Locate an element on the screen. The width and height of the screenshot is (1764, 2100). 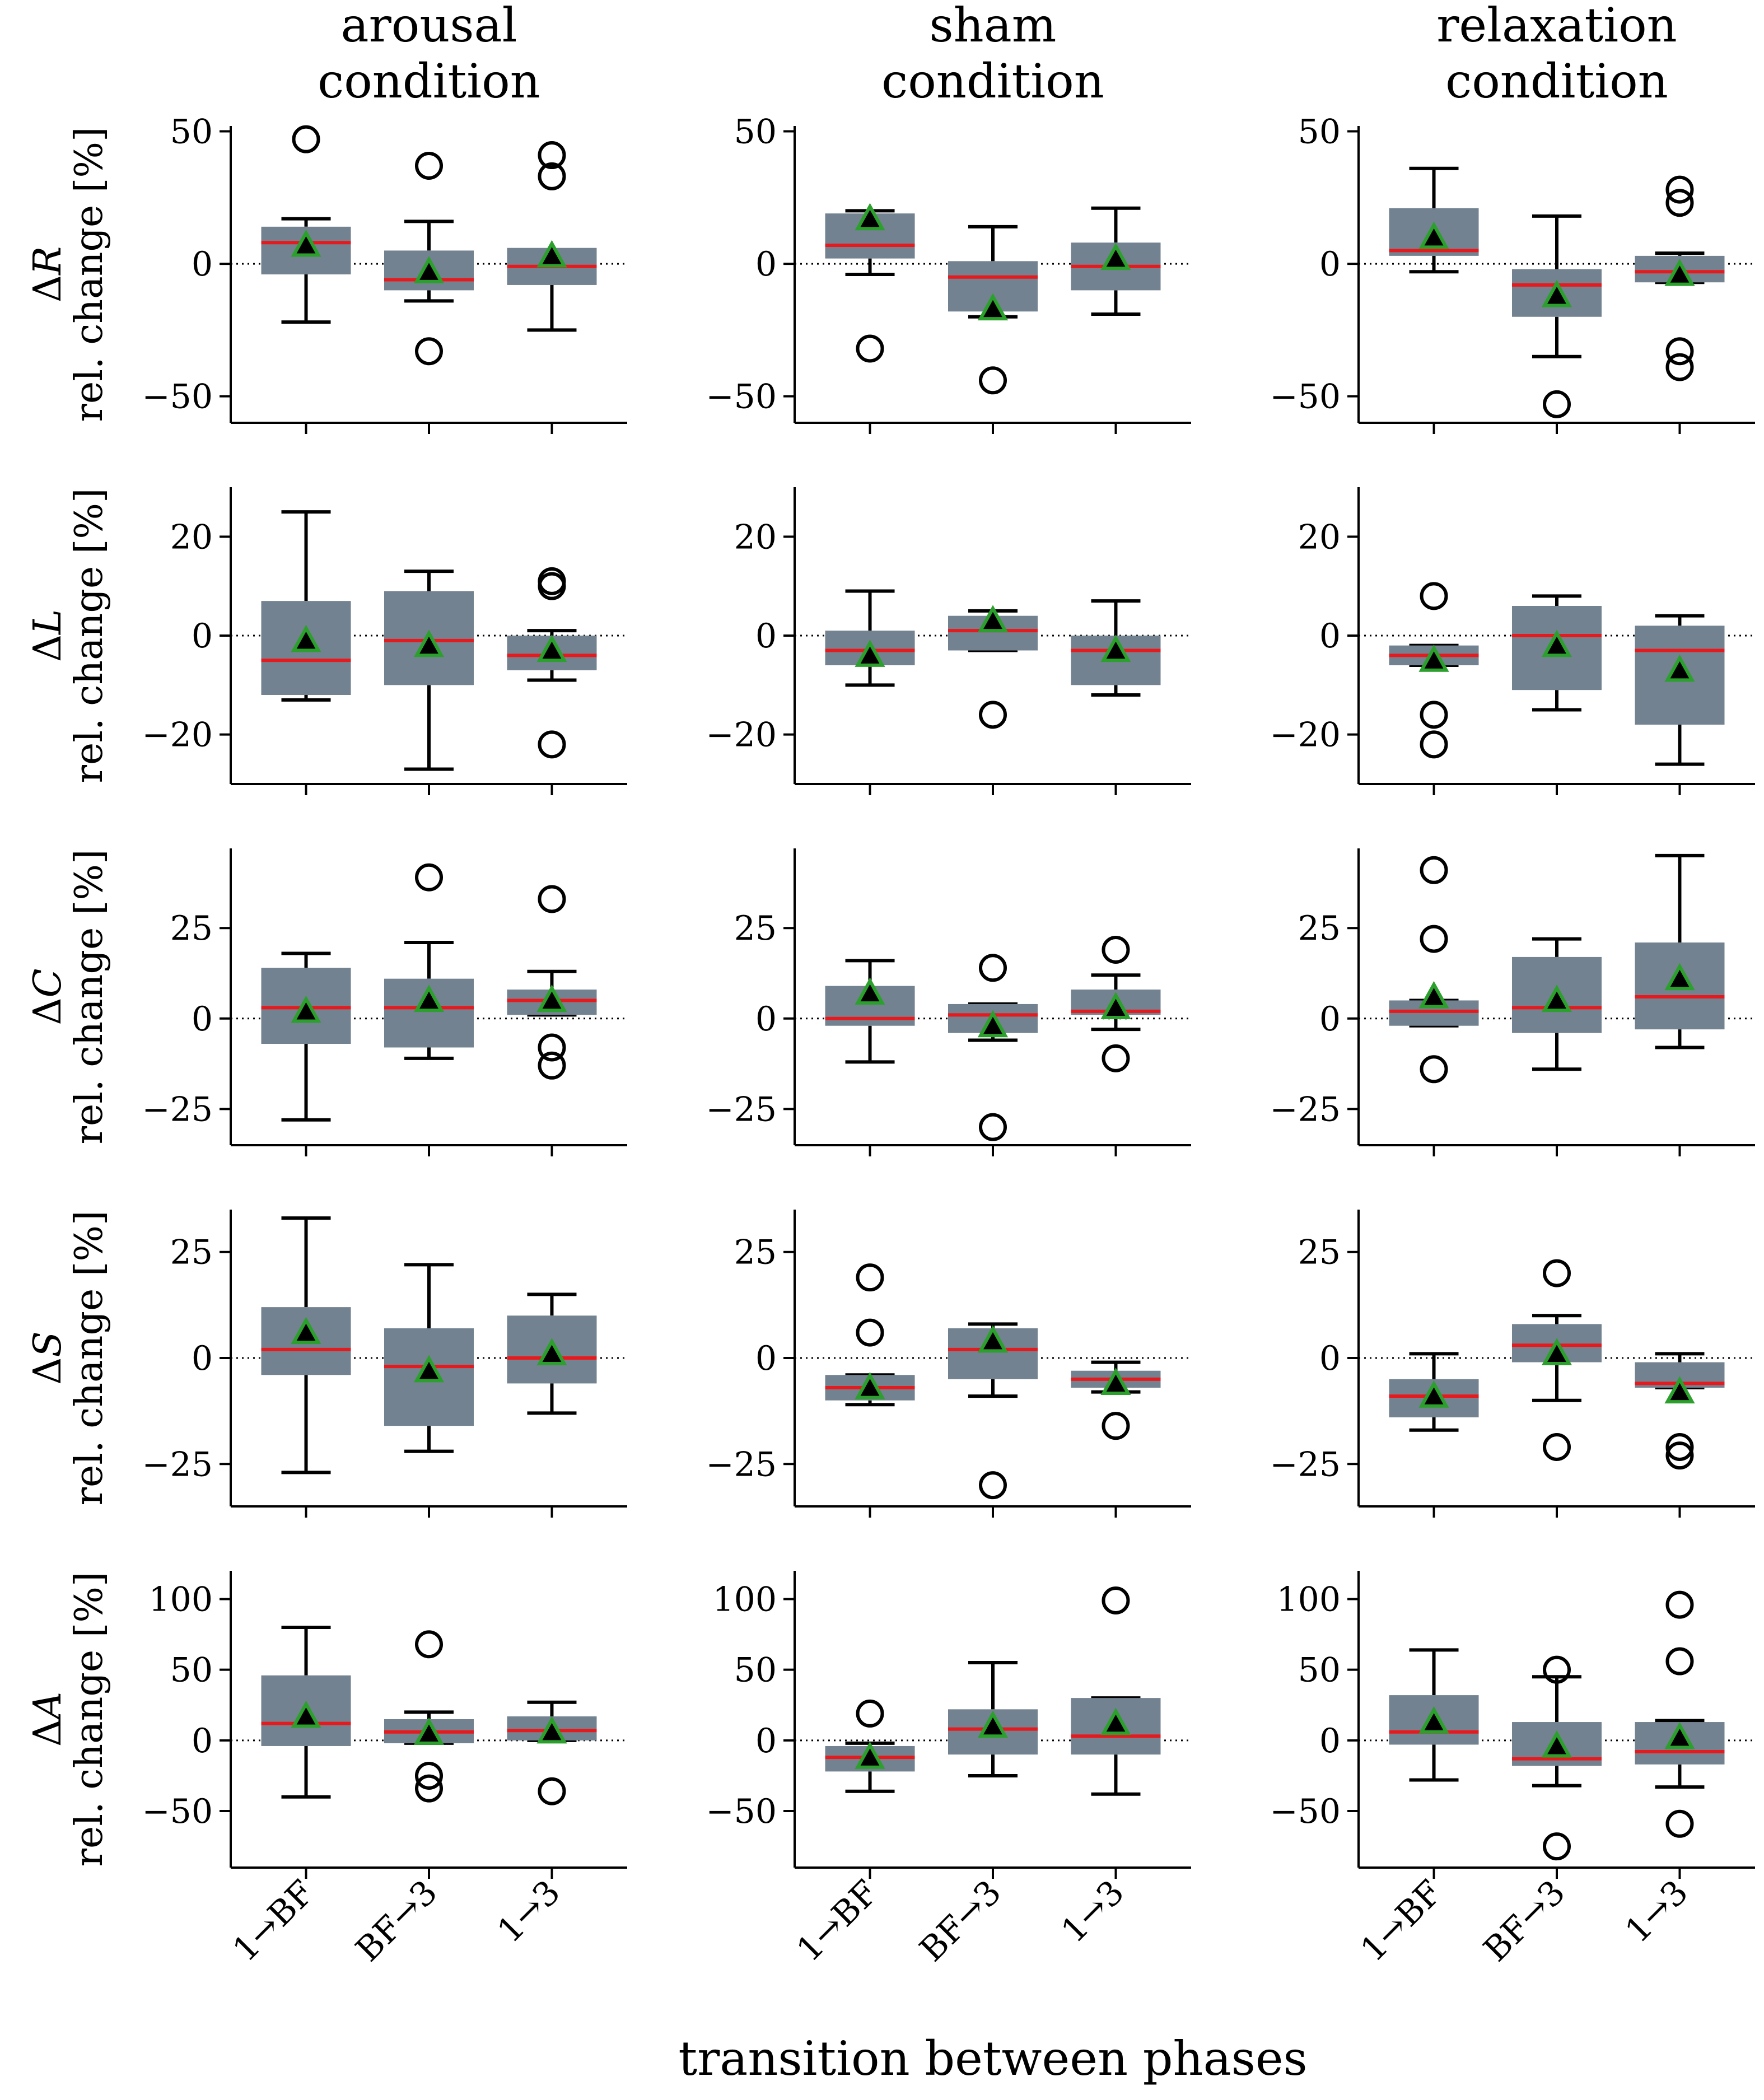
box-A-sham-2: 1→3 is located at coordinates (1108, 1768).